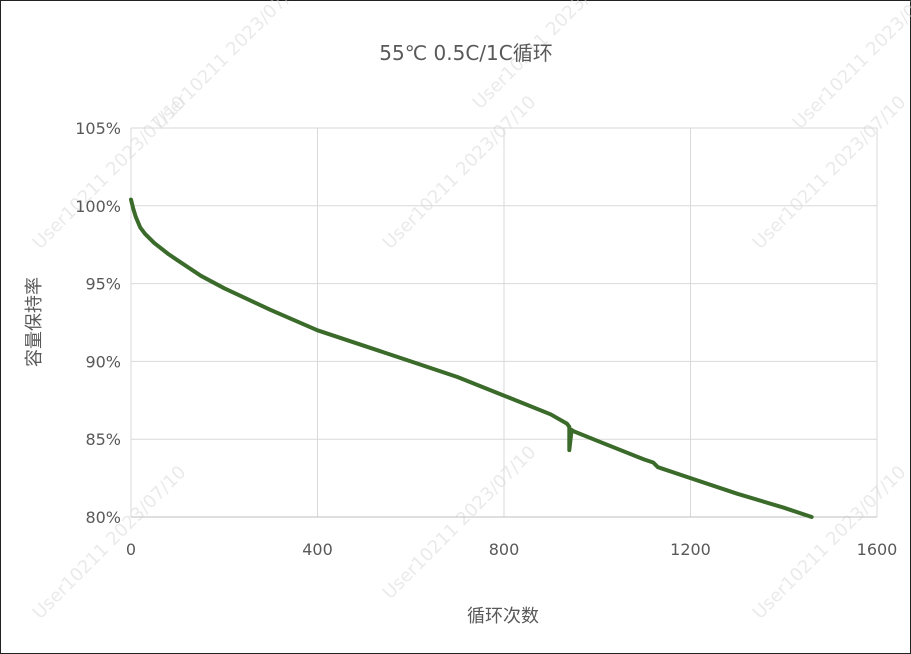 Image resolution: width=911 pixels, height=654 pixels. Describe the element at coordinates (103, 284) in the screenshot. I see `y-tick-label: 95%` at that location.